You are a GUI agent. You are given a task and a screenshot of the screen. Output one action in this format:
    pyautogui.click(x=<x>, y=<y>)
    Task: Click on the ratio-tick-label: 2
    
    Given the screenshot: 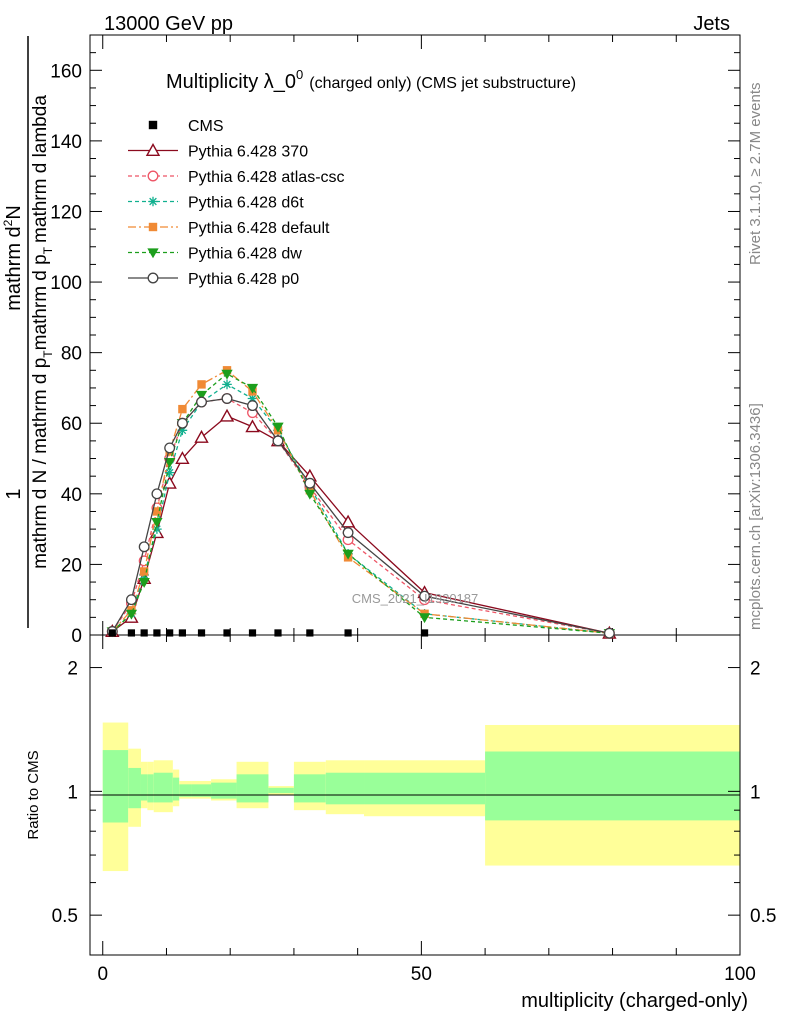 What is the action you would take?
    pyautogui.click(x=72, y=669)
    